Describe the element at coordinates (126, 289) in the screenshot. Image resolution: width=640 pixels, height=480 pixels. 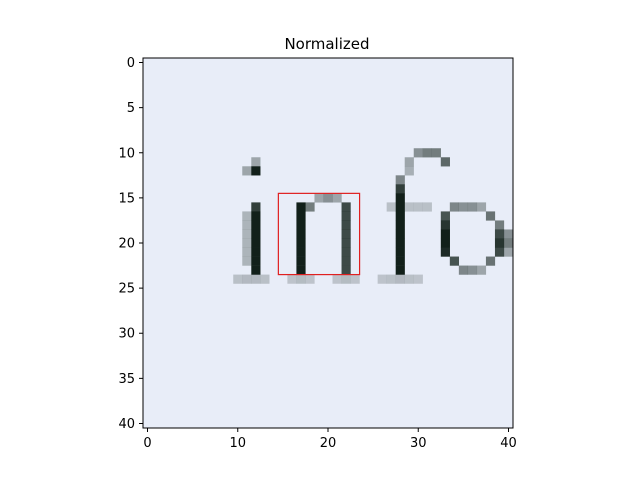
I see `y-tick-label: 25` at that location.